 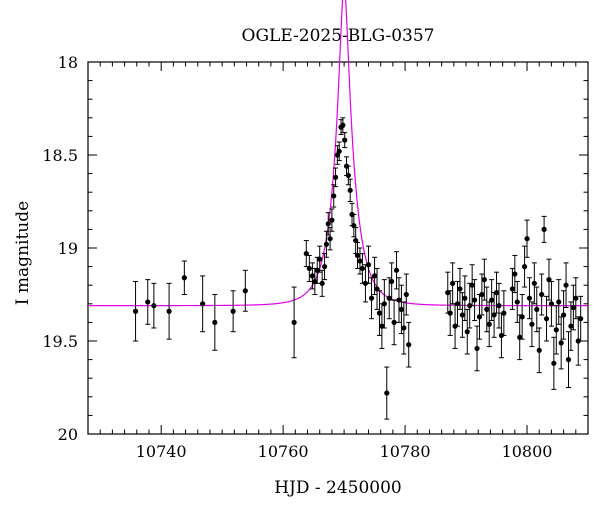 What do you see at coordinates (68, 434) in the screenshot?
I see `y-tick-label: 20` at bounding box center [68, 434].